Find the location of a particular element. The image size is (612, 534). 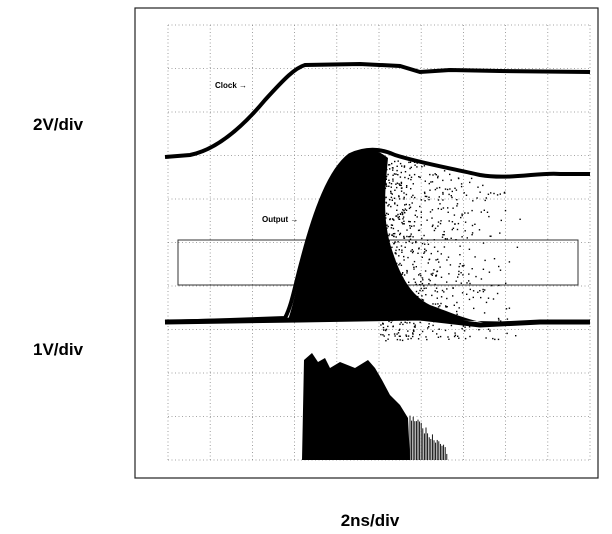

time-scale-label: 2ns/div is located at coordinates (370, 520).